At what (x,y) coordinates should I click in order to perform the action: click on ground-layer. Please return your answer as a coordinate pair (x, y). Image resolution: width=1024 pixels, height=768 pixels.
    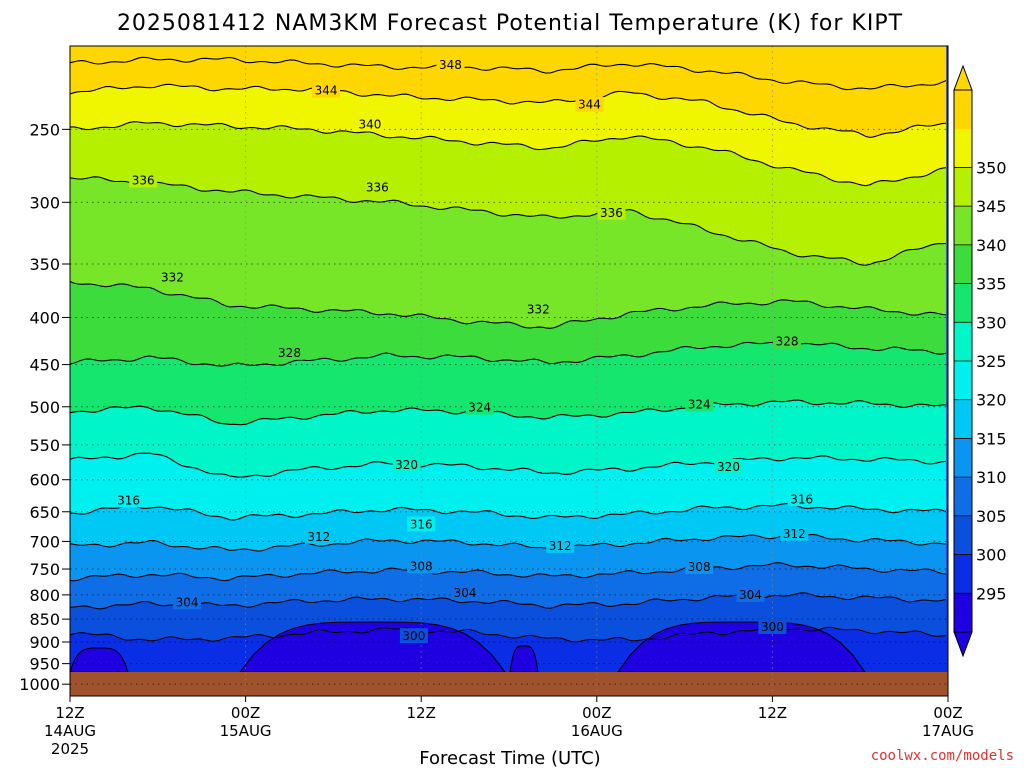
    Looking at the image, I should click on (509, 684).